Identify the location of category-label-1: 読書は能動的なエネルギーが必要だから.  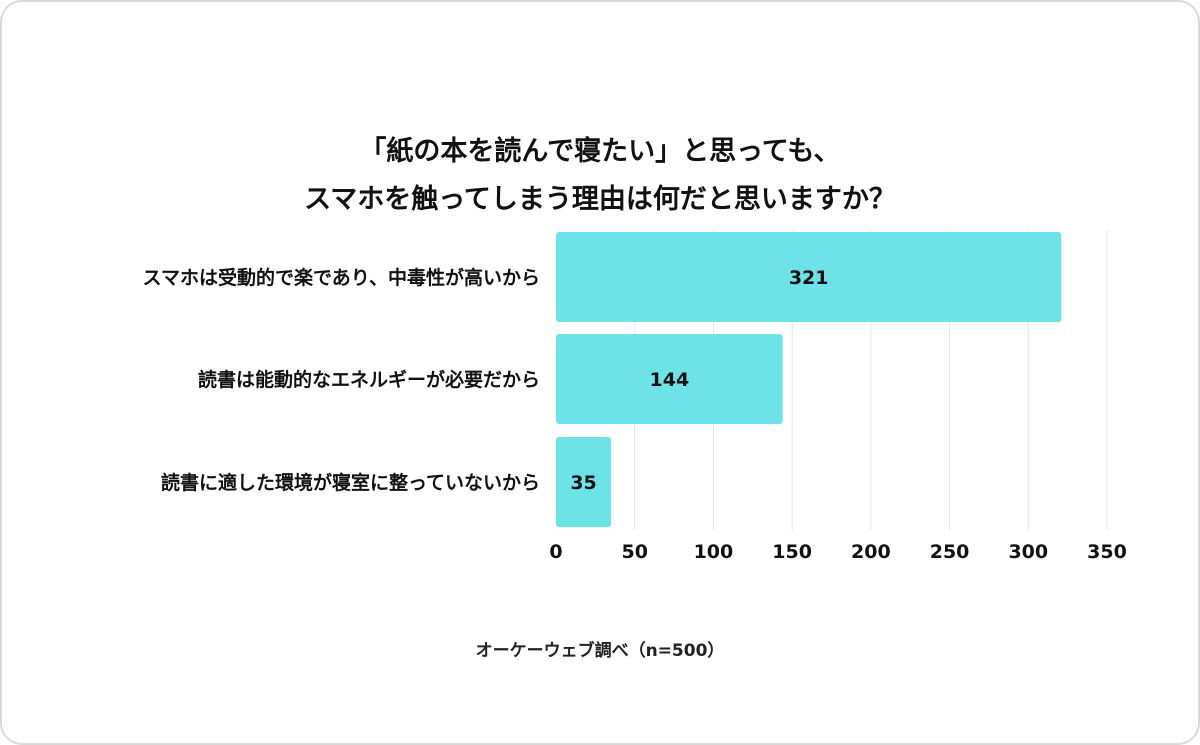
(369, 379).